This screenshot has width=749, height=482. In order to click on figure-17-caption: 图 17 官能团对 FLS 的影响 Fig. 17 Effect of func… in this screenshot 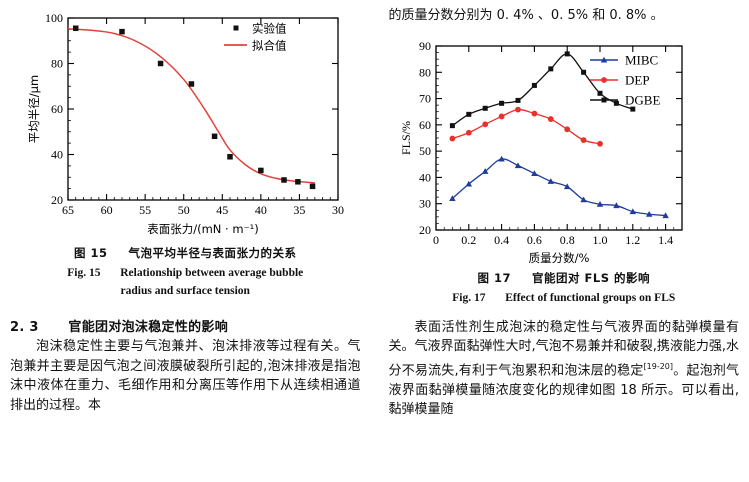, I will do `click(564, 288)`.